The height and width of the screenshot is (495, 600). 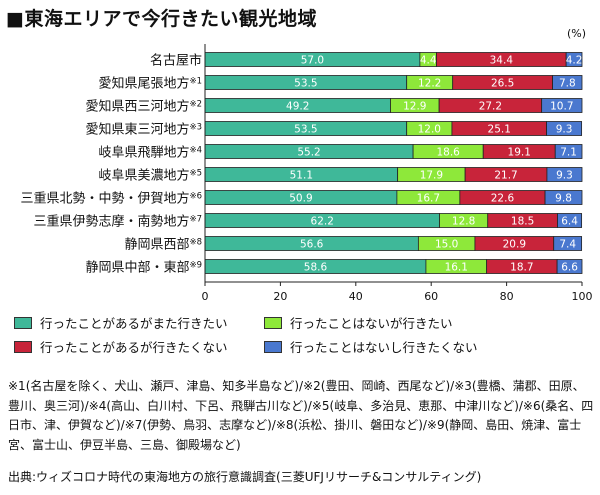 I want to click on legend-item: 行ったことがあるが行きたくない, so click(x=121, y=346).